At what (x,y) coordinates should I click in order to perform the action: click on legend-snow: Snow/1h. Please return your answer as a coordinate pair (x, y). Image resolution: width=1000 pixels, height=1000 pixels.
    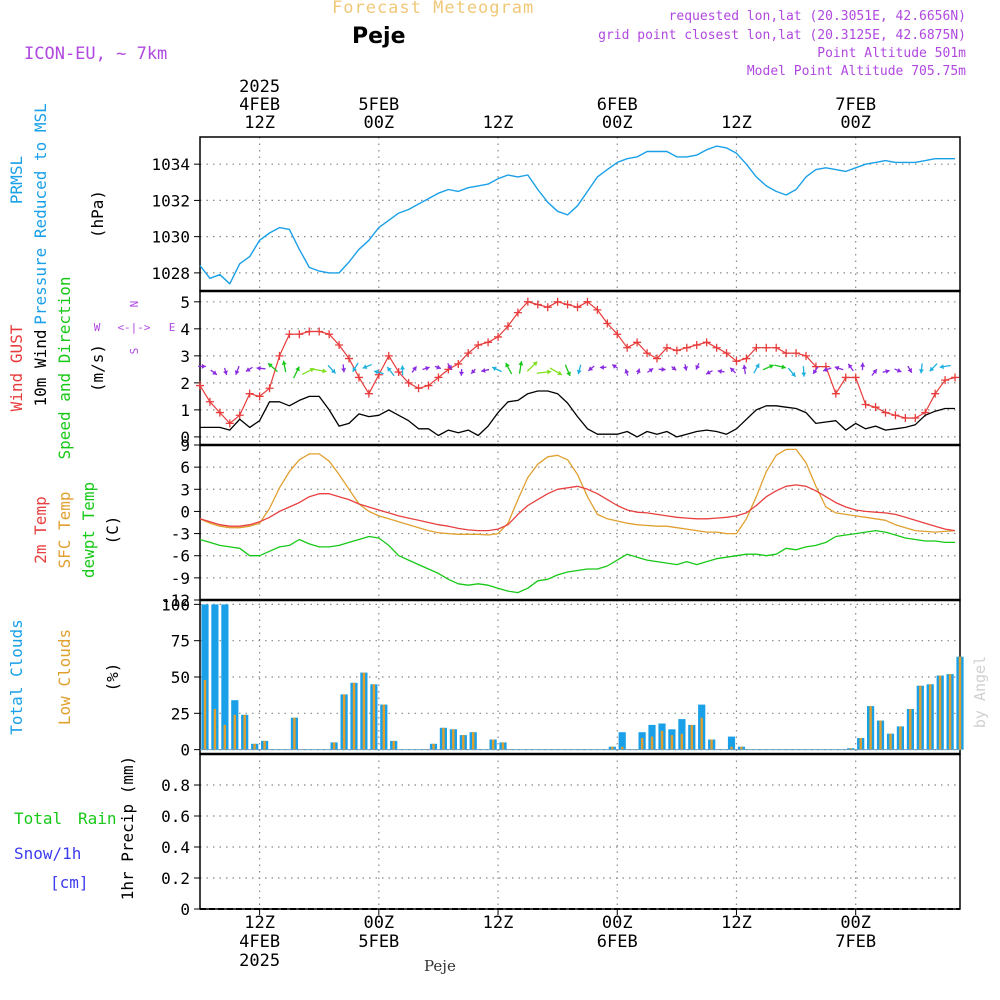
    Looking at the image, I should click on (47, 853).